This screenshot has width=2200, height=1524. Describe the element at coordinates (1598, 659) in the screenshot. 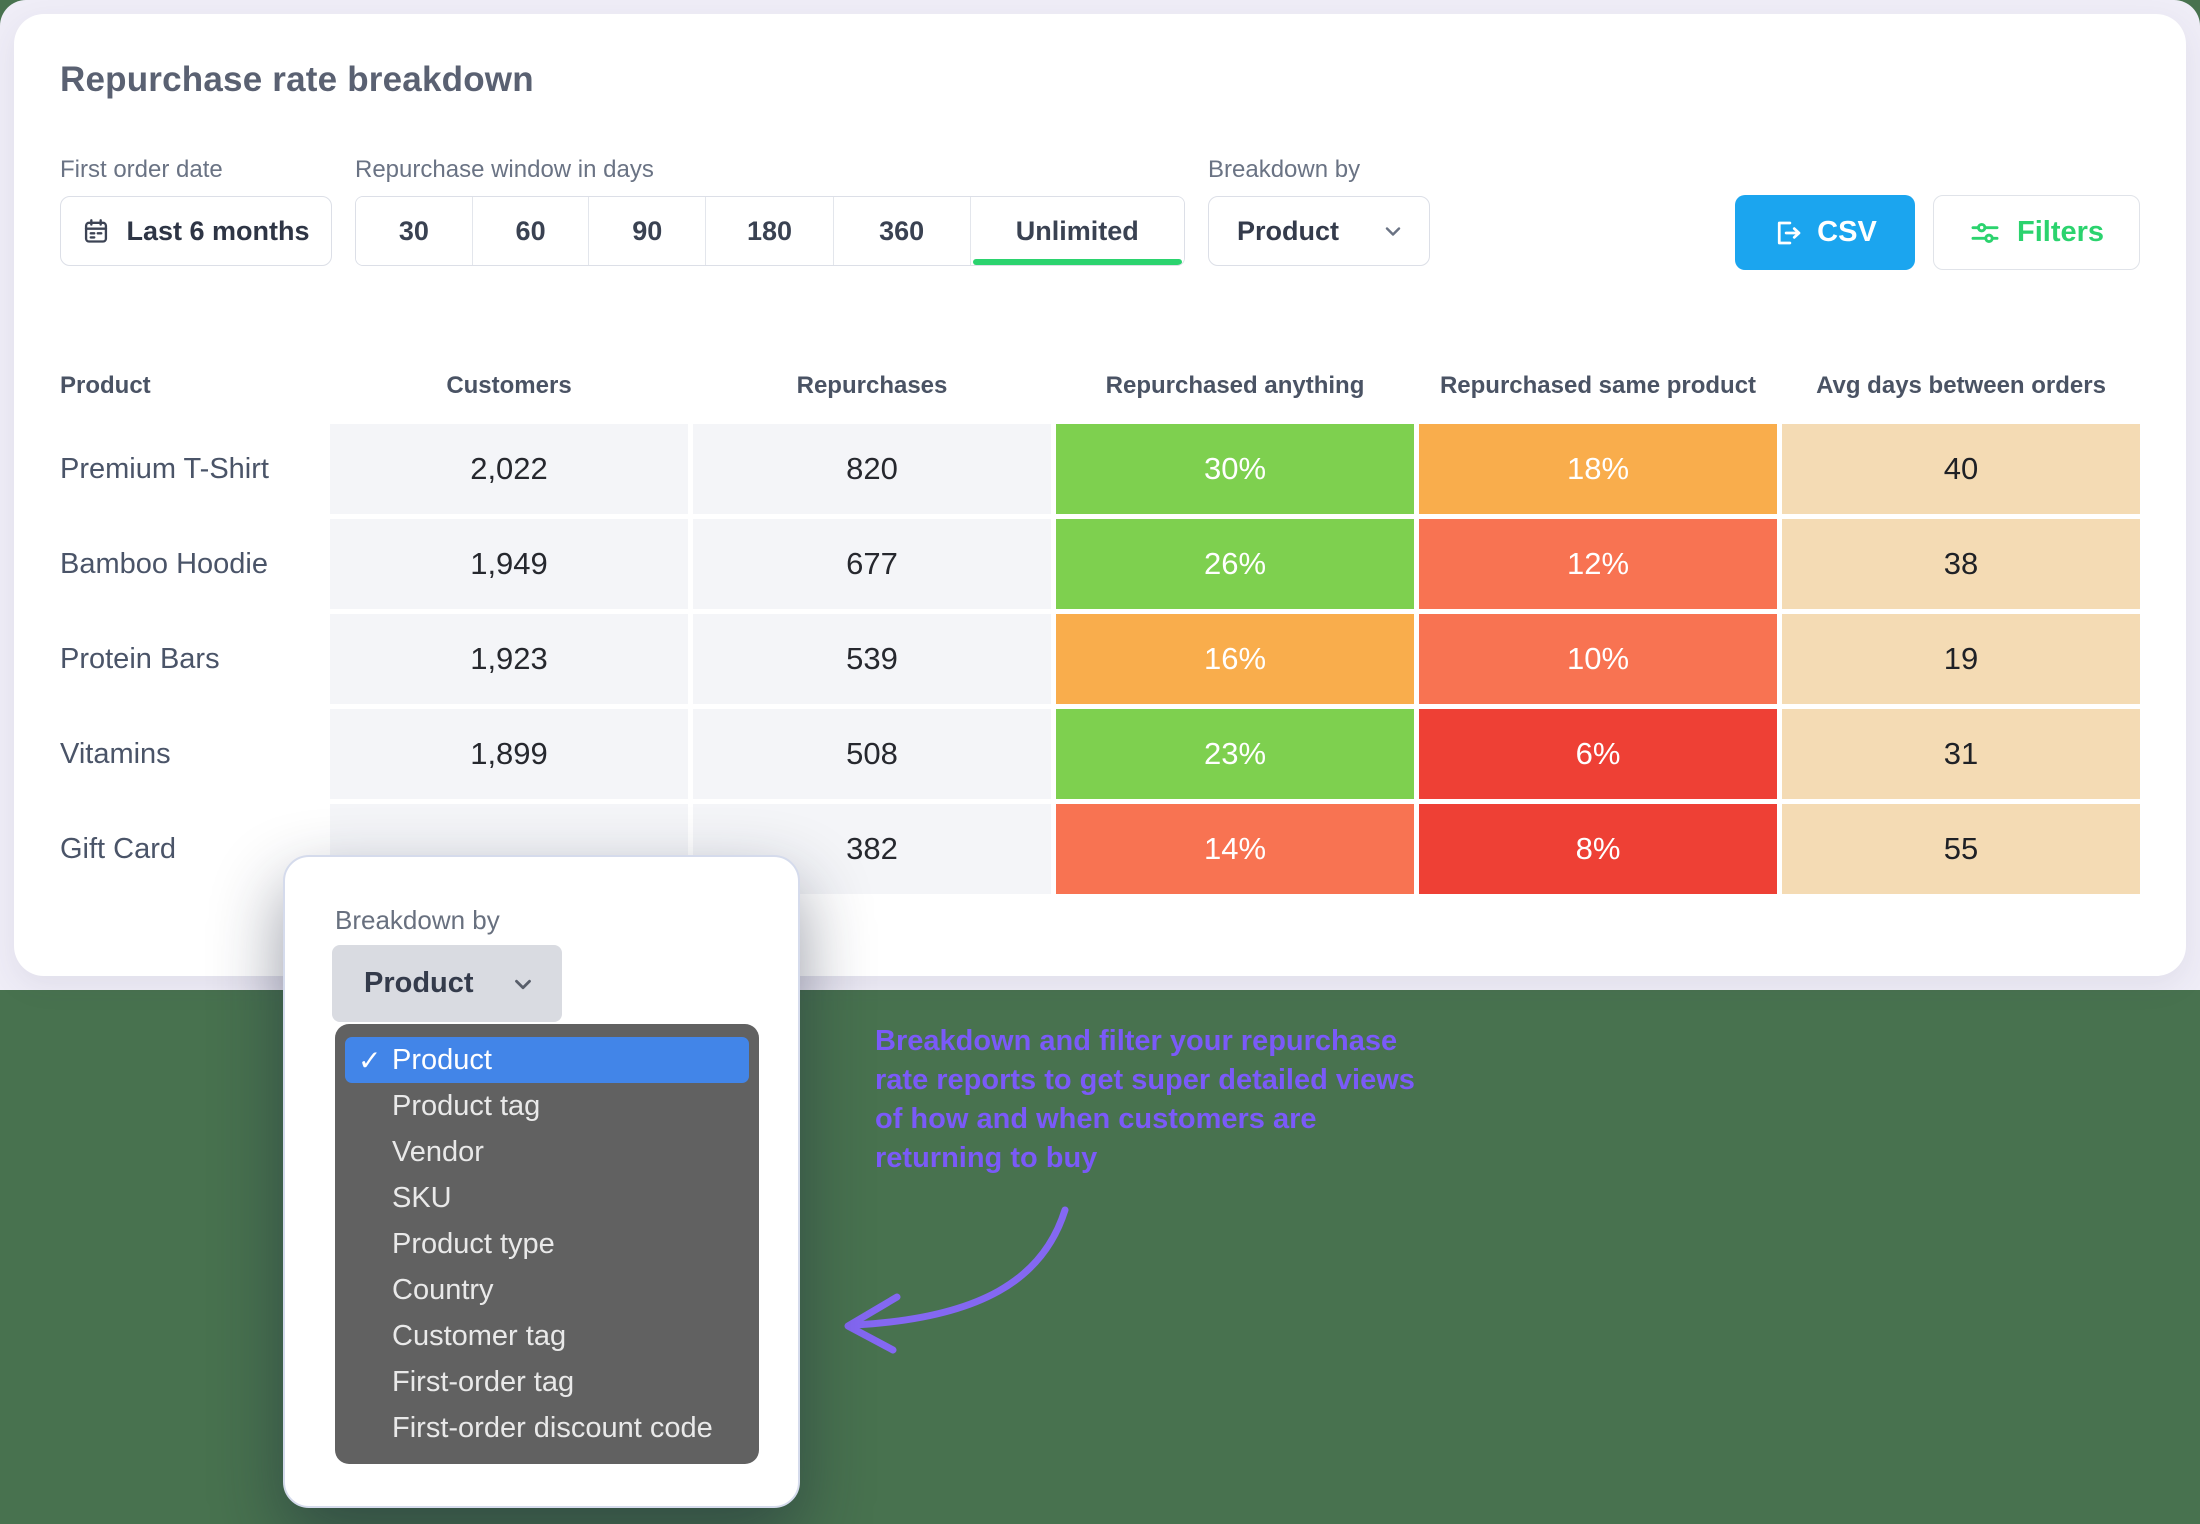

I see `rate-cell: 10%` at that location.